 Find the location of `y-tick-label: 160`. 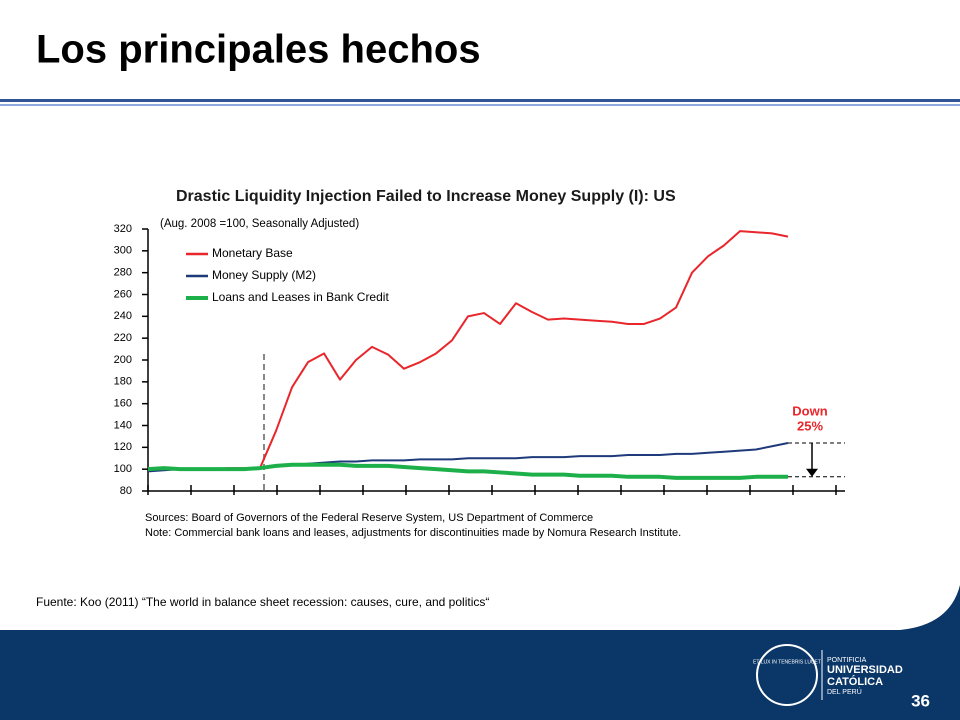

y-tick-label: 160 is located at coordinates (123, 404).